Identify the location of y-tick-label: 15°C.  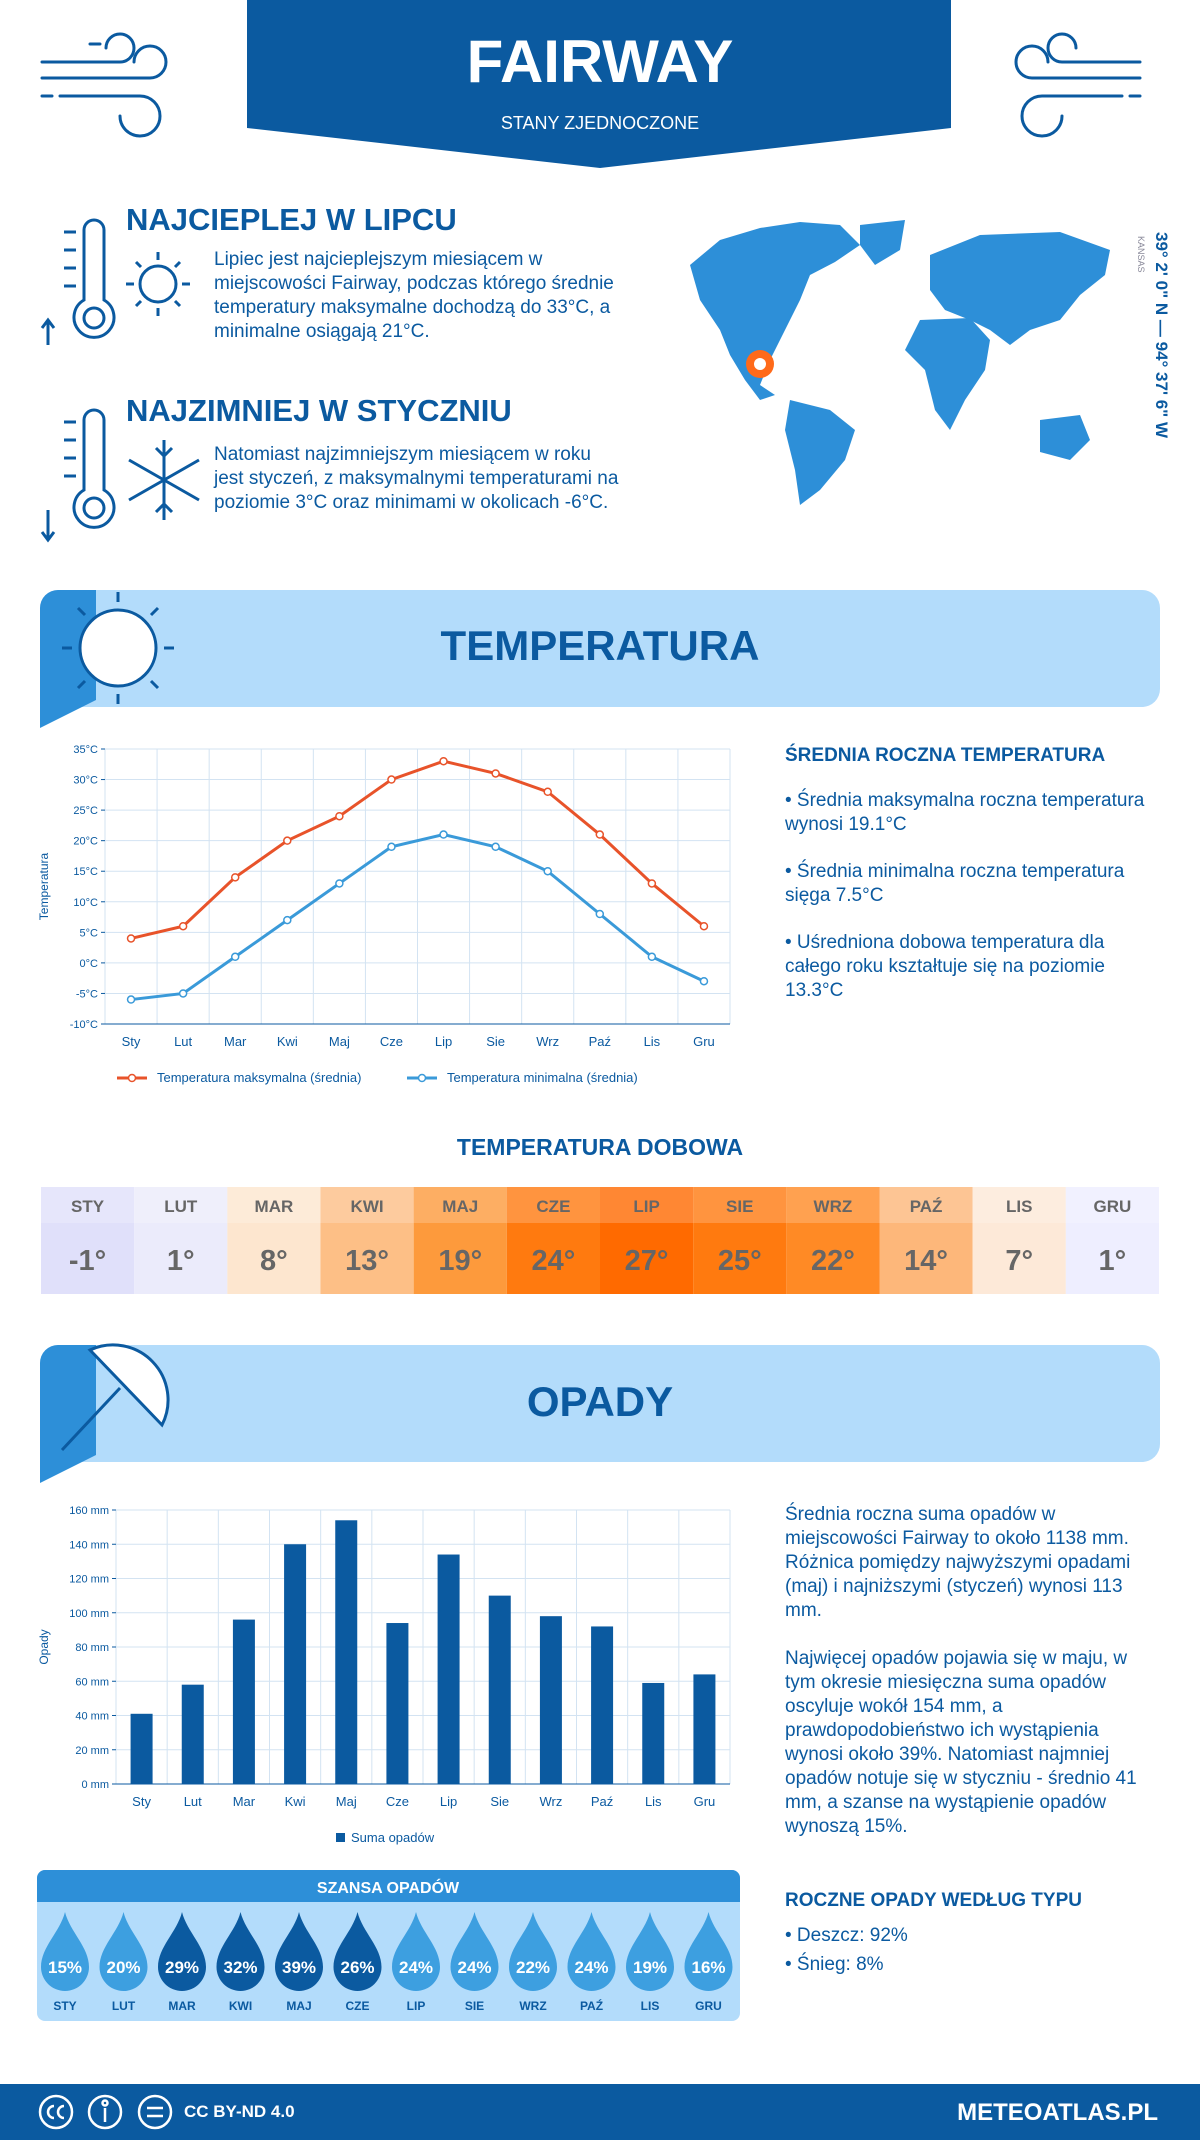
(85, 872).